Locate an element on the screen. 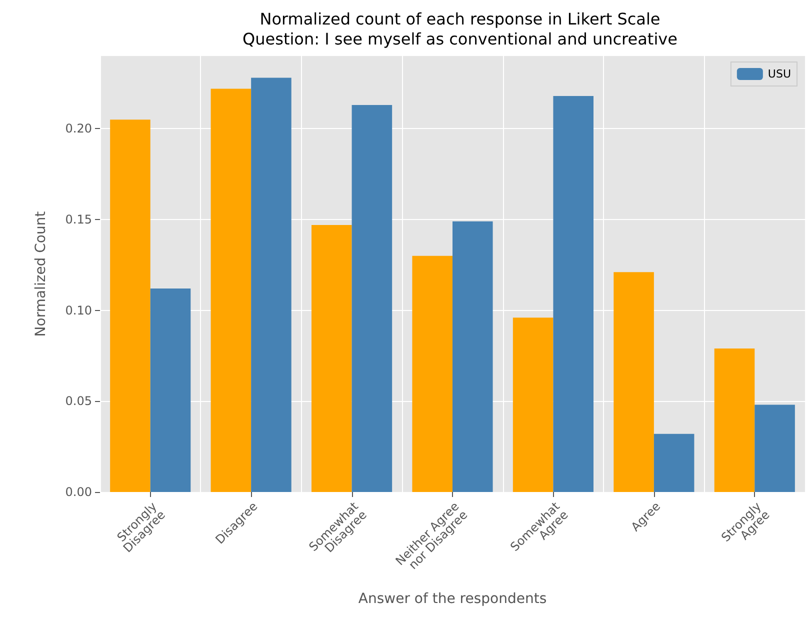 This screenshot has height=617, width=809. legend-label: USU is located at coordinates (780, 74).